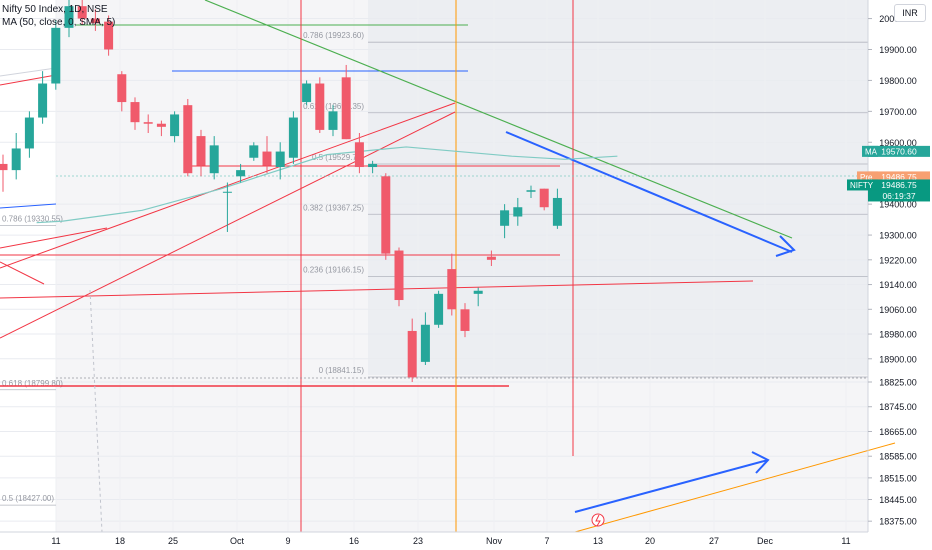 The image size is (932, 550). Describe the element at coordinates (898, 236) in the screenshot. I see `y-tick-label: 19300.00` at that location.